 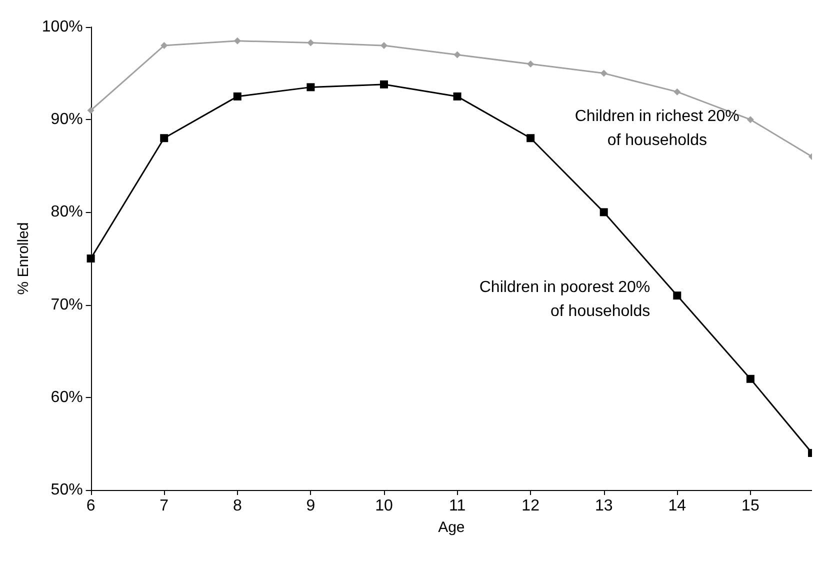 What do you see at coordinates (66, 490) in the screenshot?
I see `y-tick-label: 50%` at bounding box center [66, 490].